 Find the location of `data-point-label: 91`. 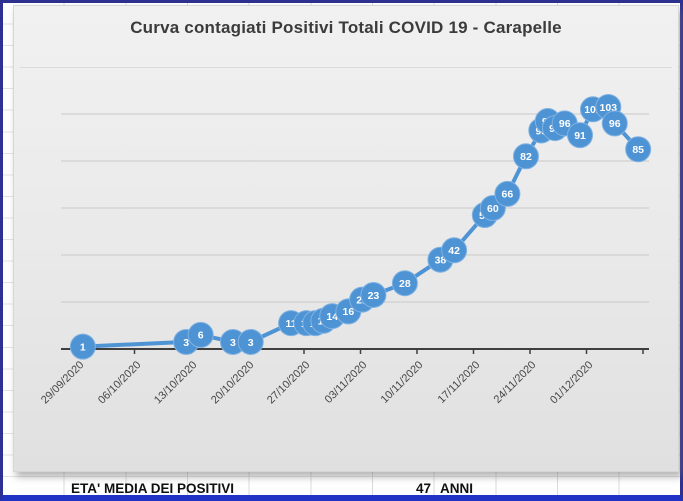

data-point-label: 91 is located at coordinates (580, 136).